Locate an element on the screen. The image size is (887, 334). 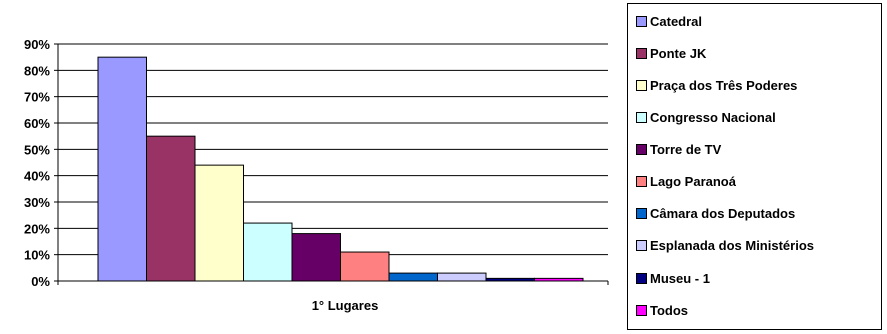
y-tick-label: 30% is located at coordinates (37, 202).